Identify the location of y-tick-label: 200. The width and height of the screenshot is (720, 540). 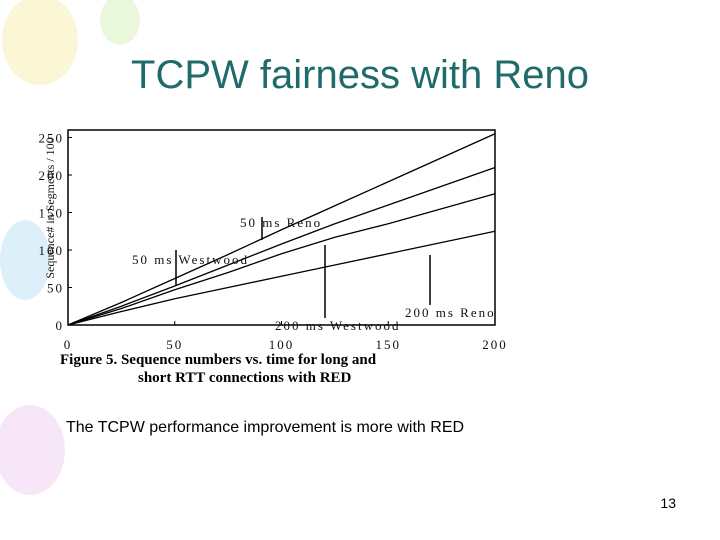
(52, 175).